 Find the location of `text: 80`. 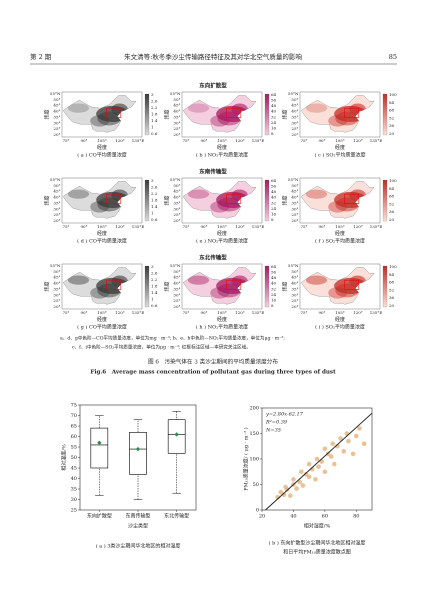

text: 80 is located at coordinates (356, 517).